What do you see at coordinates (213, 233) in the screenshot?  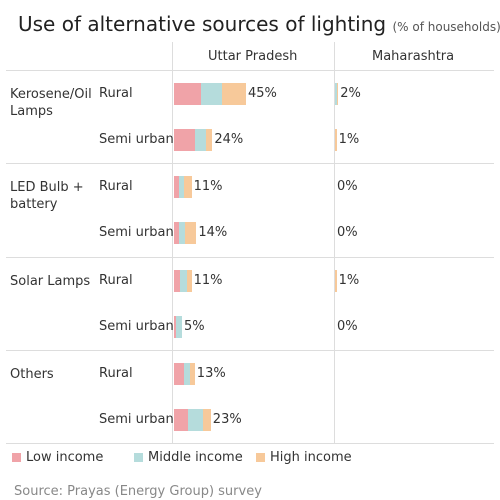 I see `value-label: 14%` at bounding box center [213, 233].